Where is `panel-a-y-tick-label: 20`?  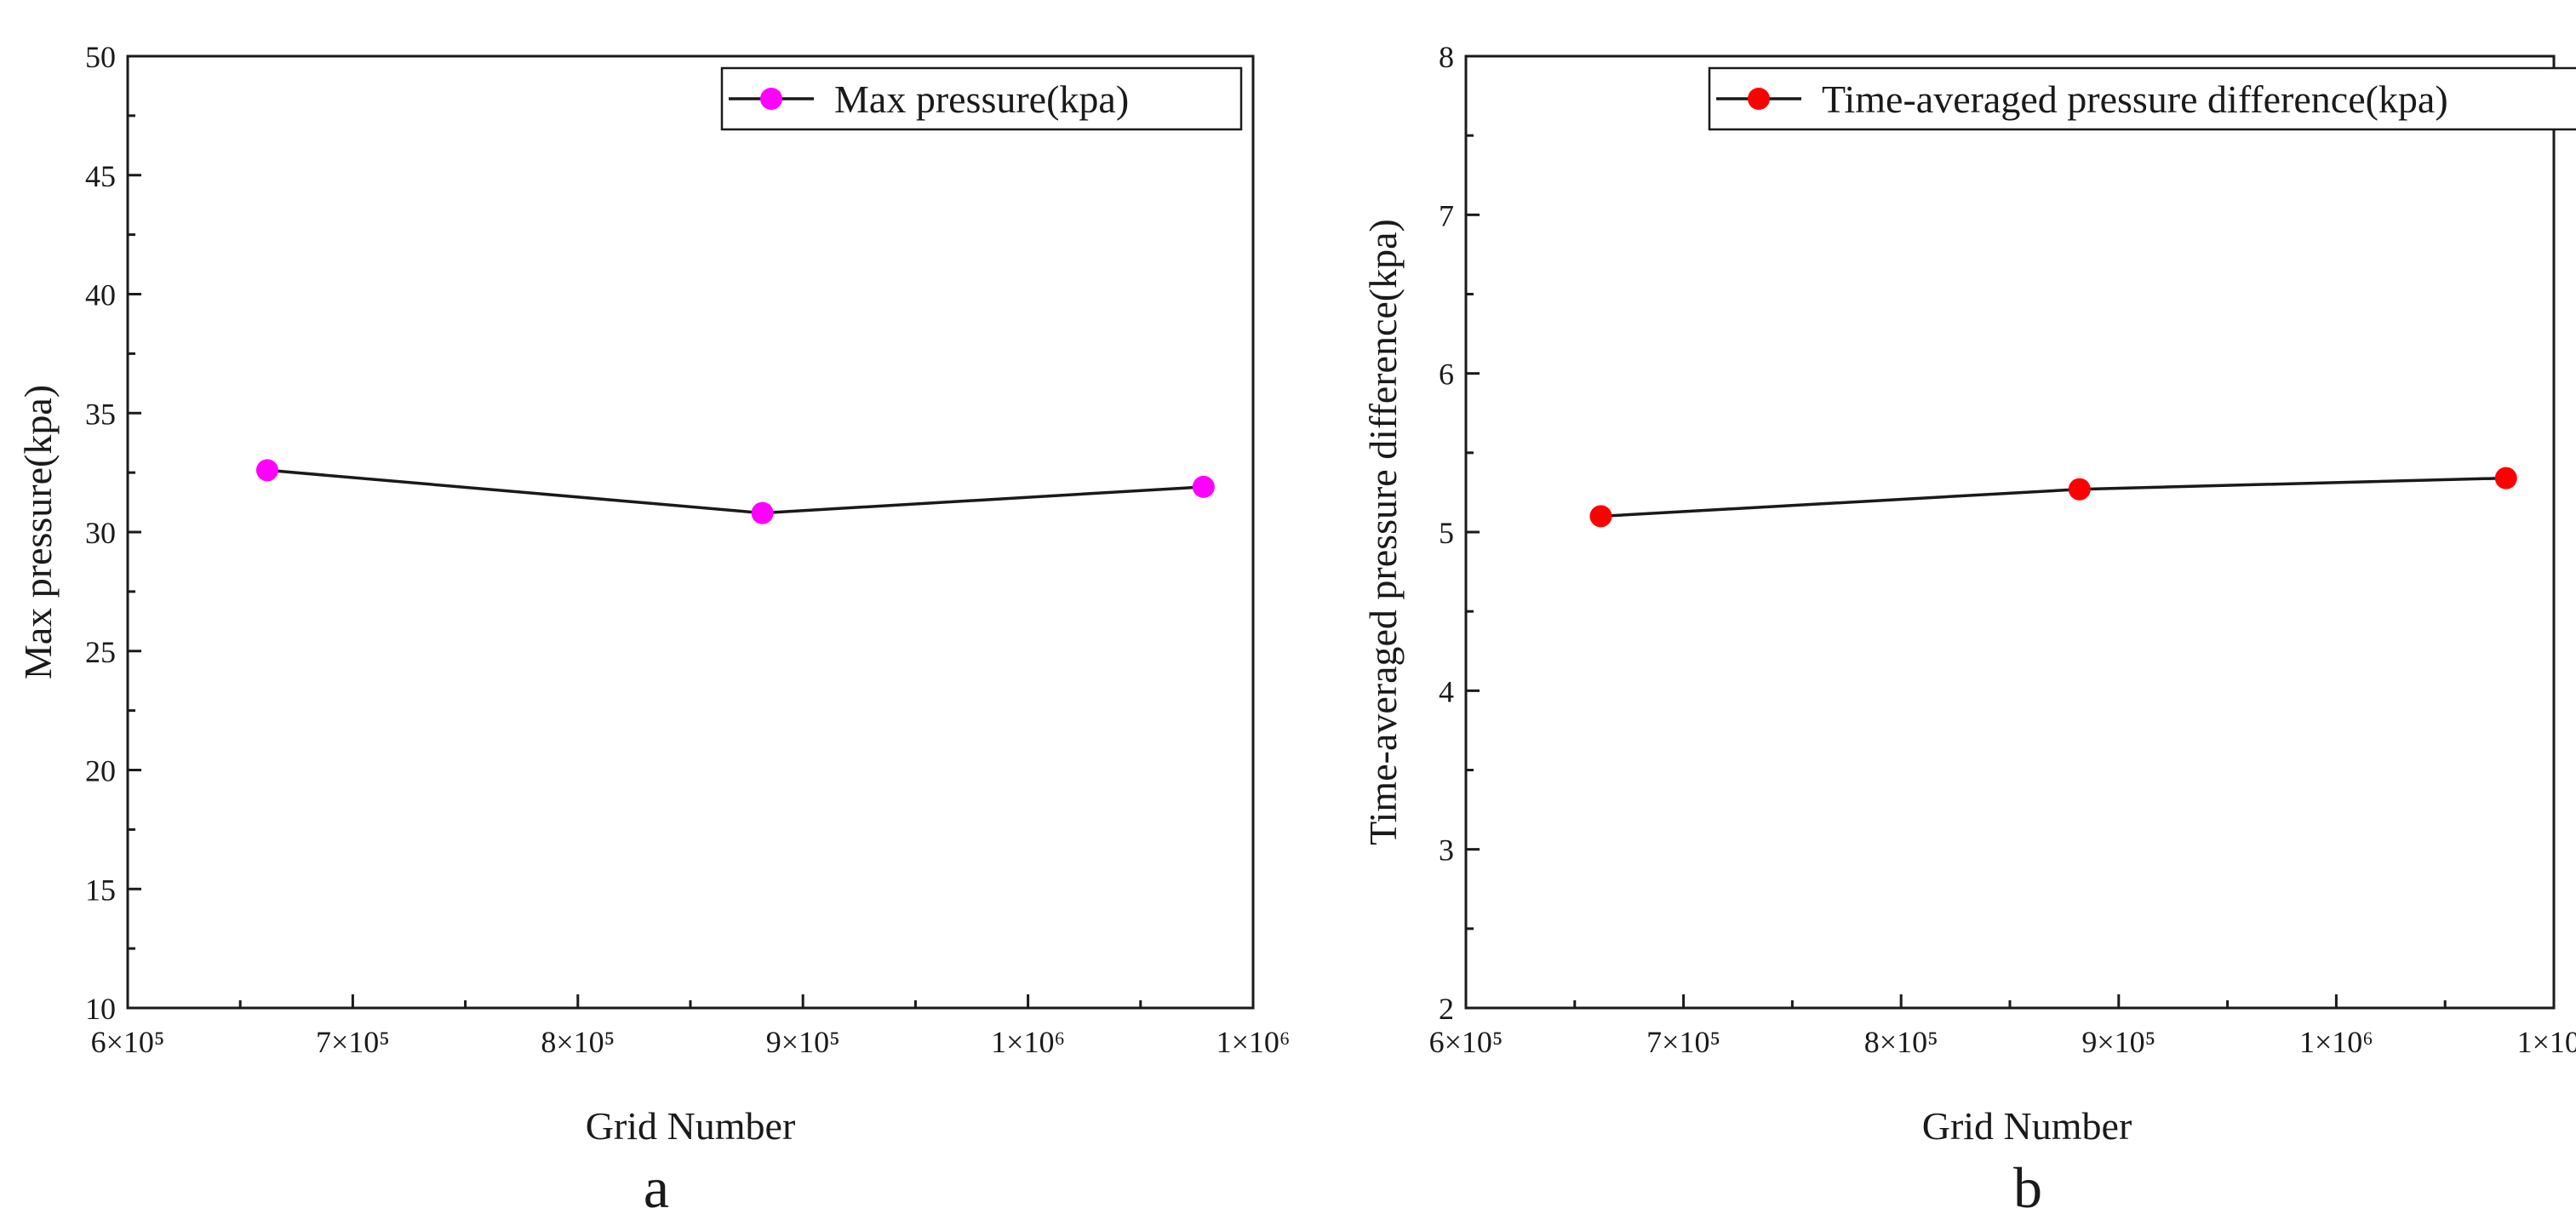 panel-a-y-tick-label: 20 is located at coordinates (101, 771).